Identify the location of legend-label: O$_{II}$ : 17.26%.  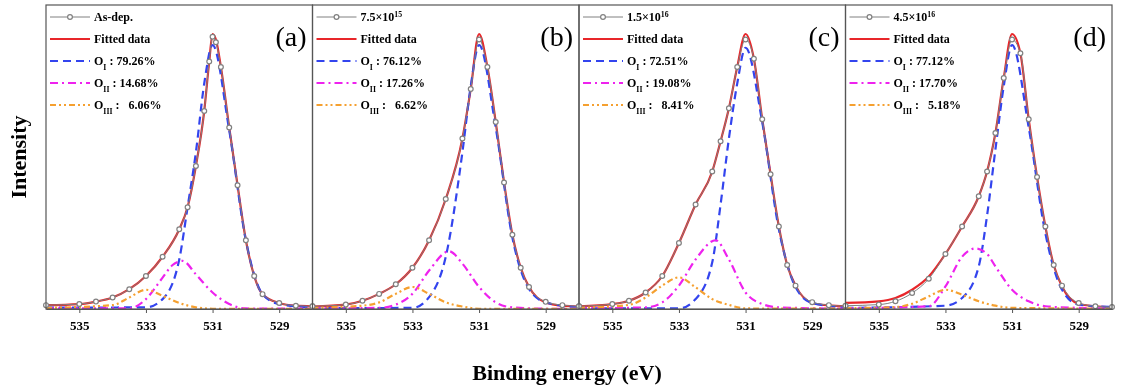
(392, 85).